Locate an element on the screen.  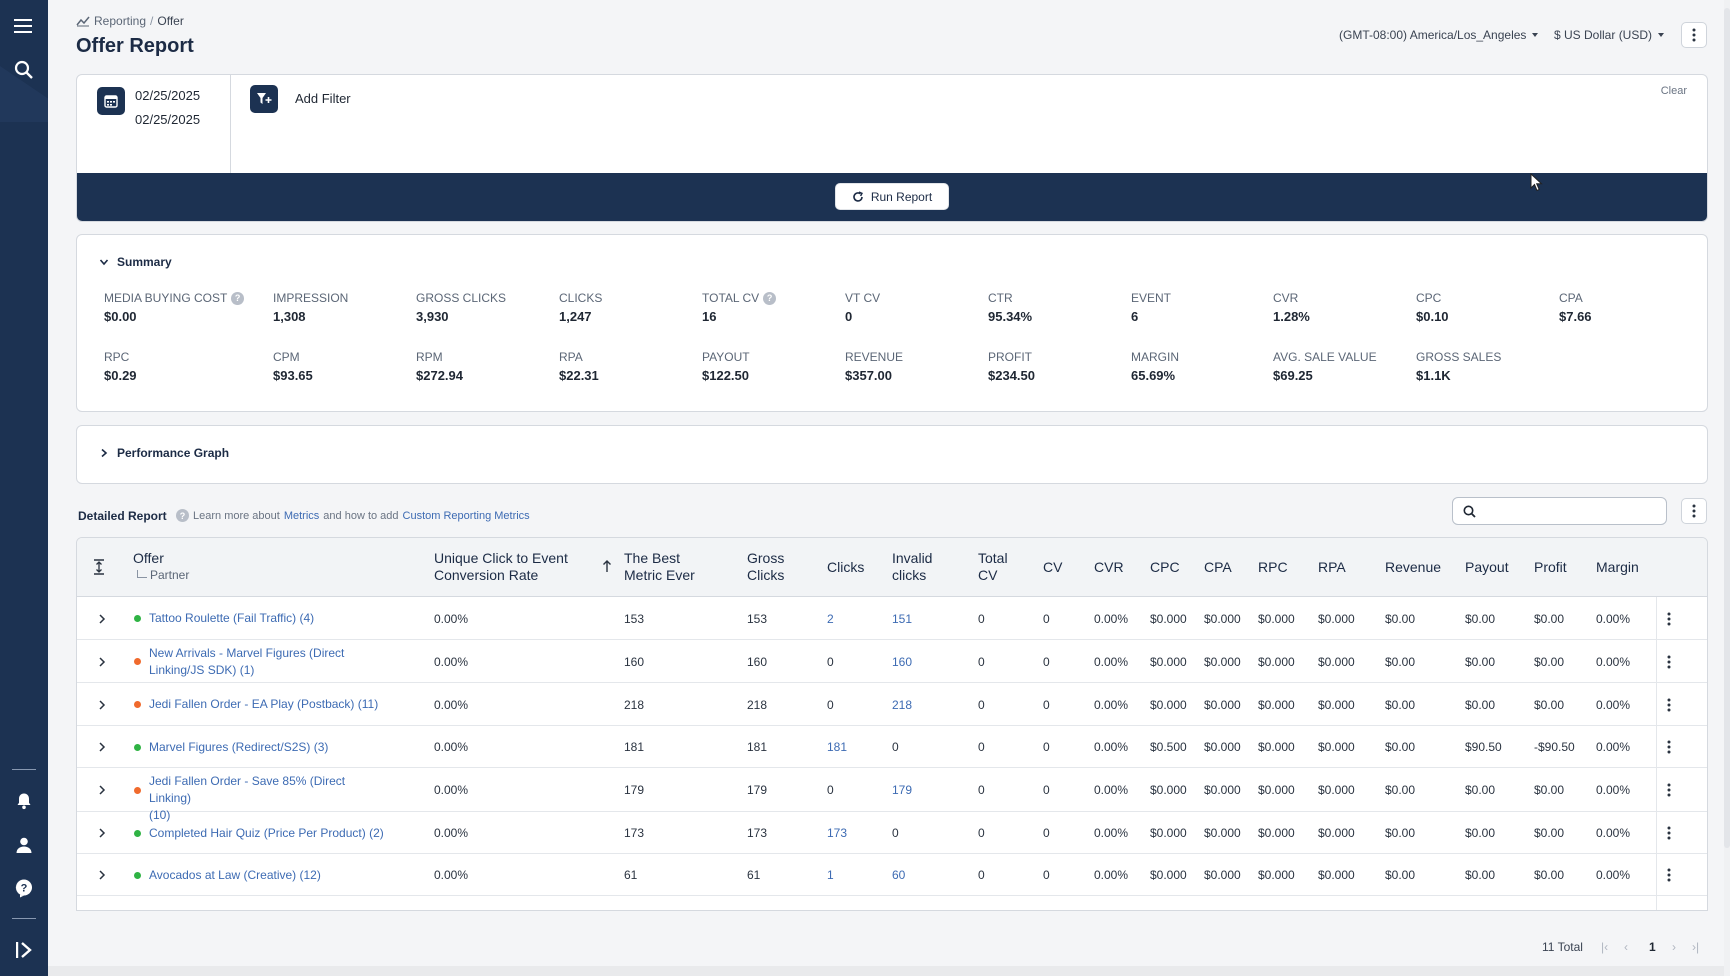
cell-invalid: 151 is located at coordinates (902, 618).